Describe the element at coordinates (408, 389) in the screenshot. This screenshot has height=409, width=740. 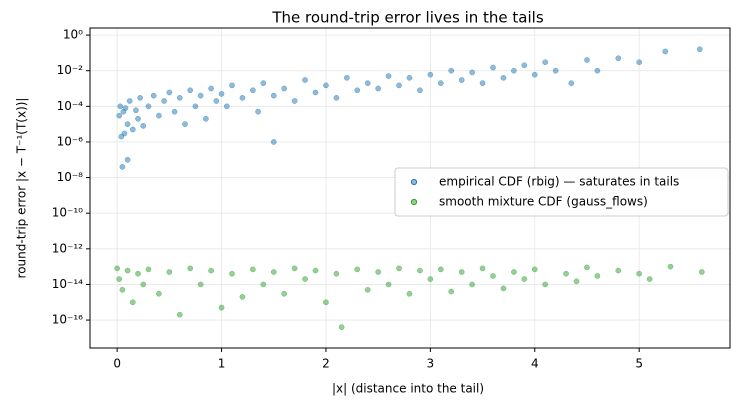
I see `x-axis-label: |x| (distance into the tail)` at that location.